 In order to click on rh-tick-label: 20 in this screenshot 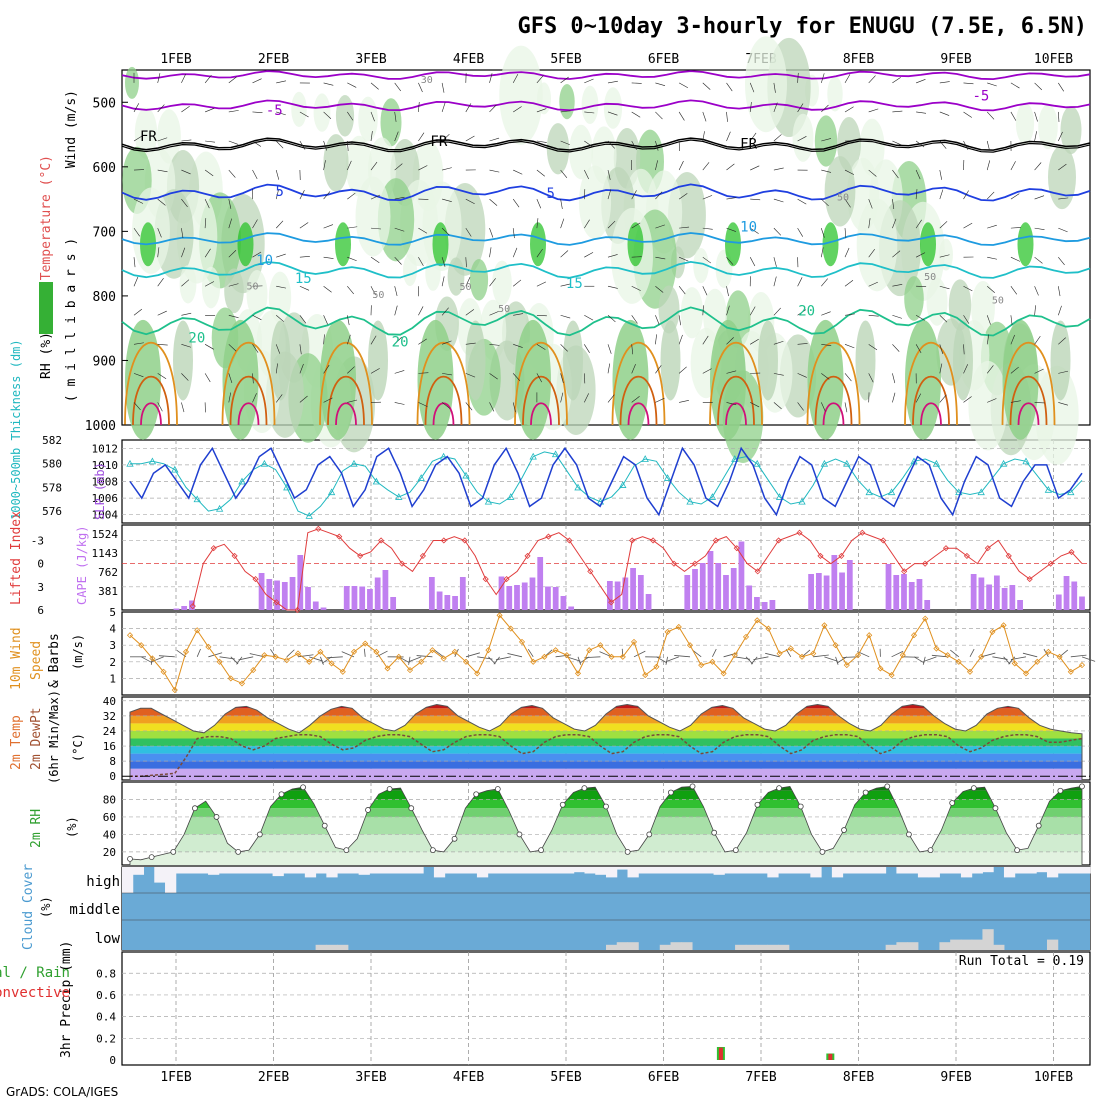, I will do `click(109, 852)`.